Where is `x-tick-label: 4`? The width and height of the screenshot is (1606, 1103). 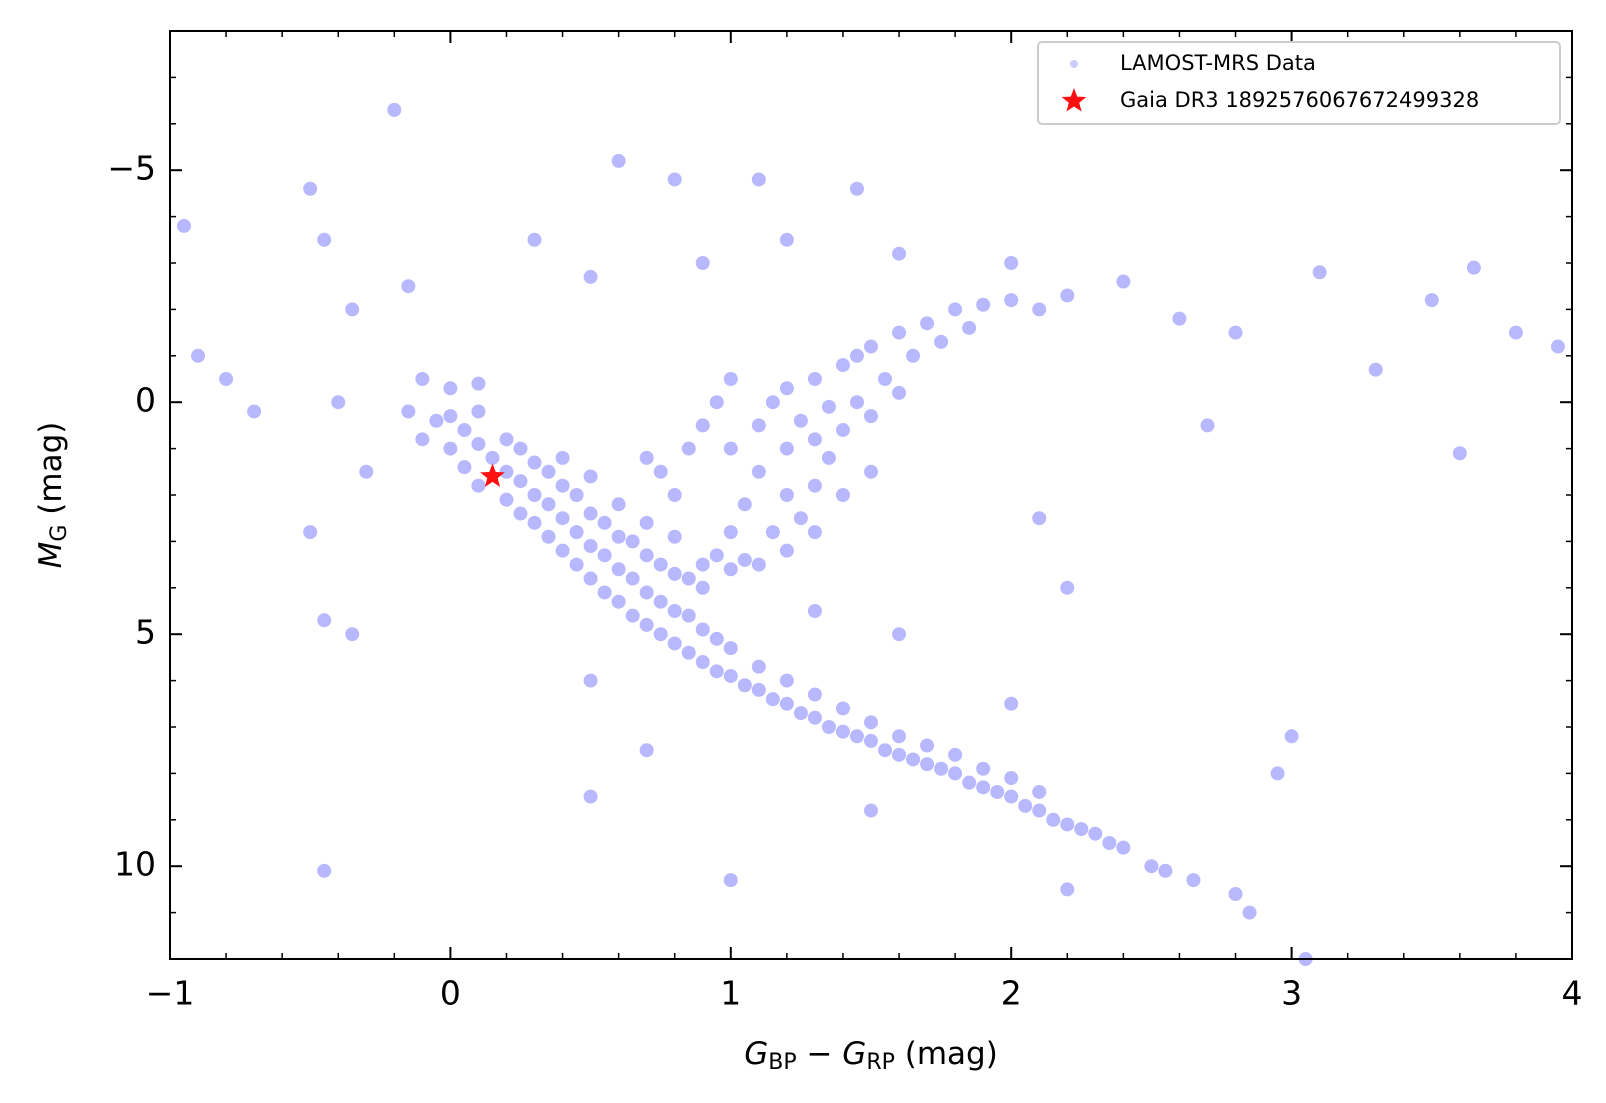 x-tick-label: 4 is located at coordinates (1572, 993).